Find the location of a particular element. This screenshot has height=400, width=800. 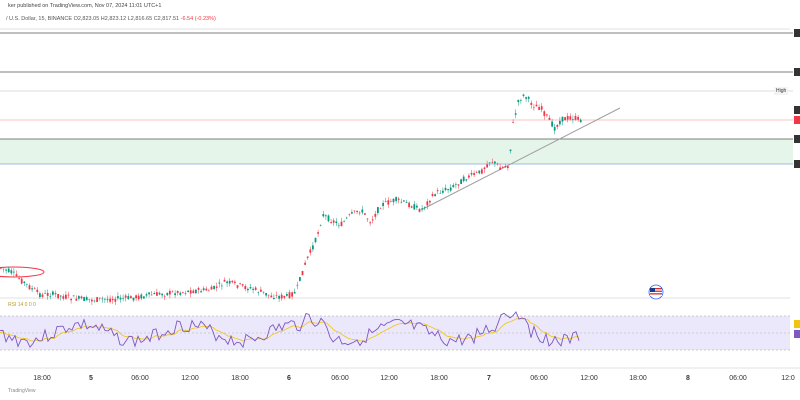

ellipse-annotation is located at coordinates (22, 272).